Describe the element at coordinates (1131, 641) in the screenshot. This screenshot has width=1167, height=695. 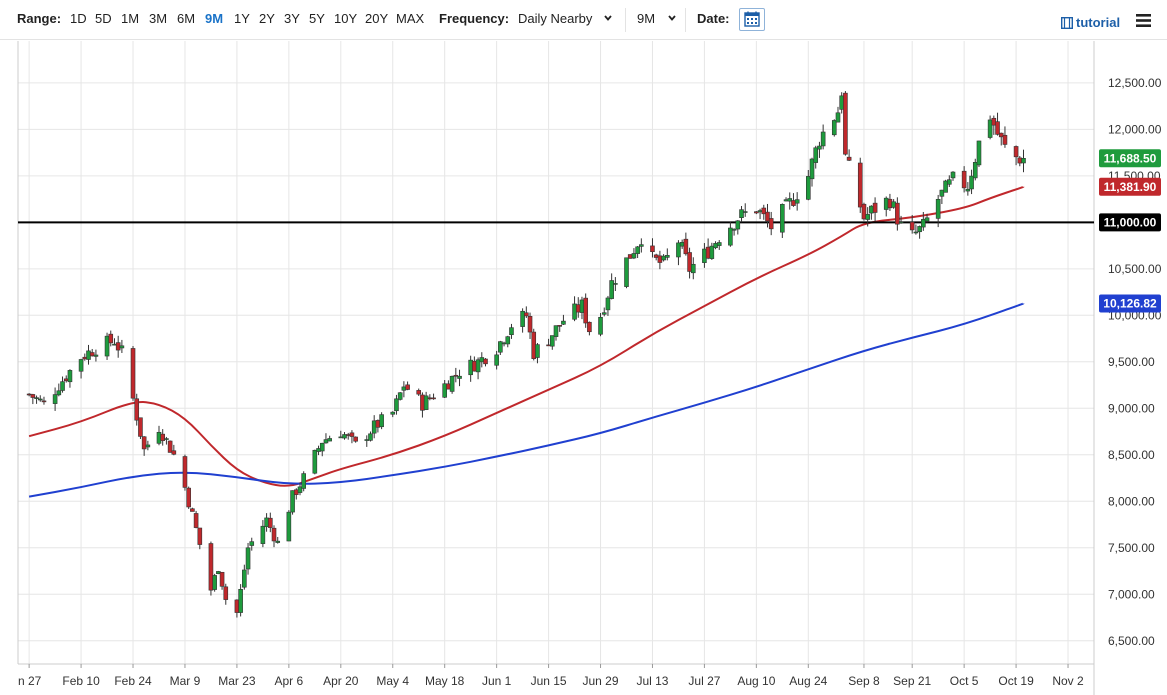
I see `y-tick-label: 6,500.00` at that location.